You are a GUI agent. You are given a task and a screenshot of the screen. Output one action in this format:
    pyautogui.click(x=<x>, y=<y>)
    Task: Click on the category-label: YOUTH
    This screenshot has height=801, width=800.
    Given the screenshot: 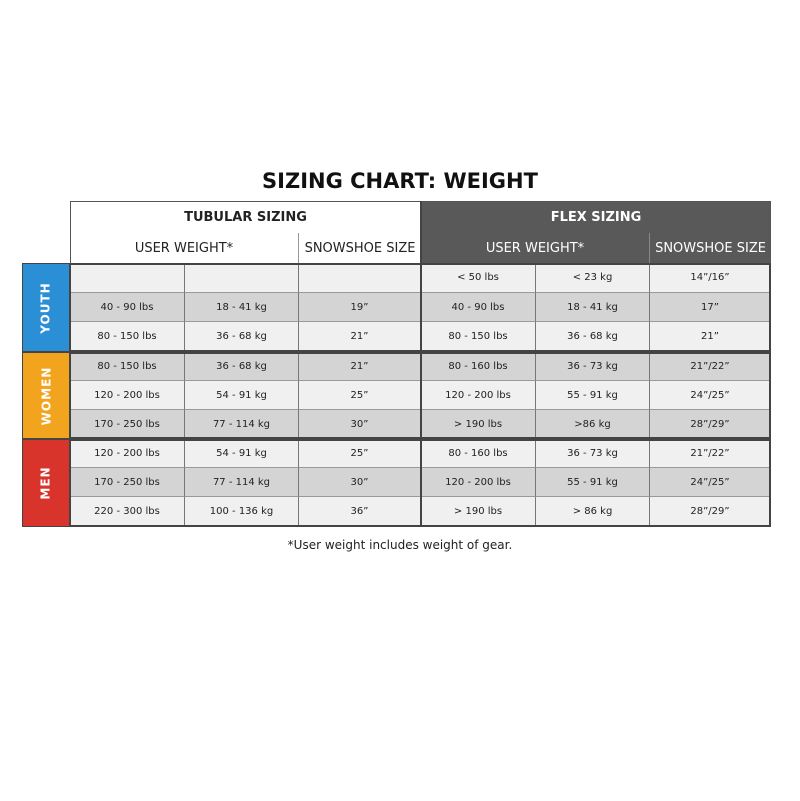 What is the action you would take?
    pyautogui.click(x=46, y=307)
    